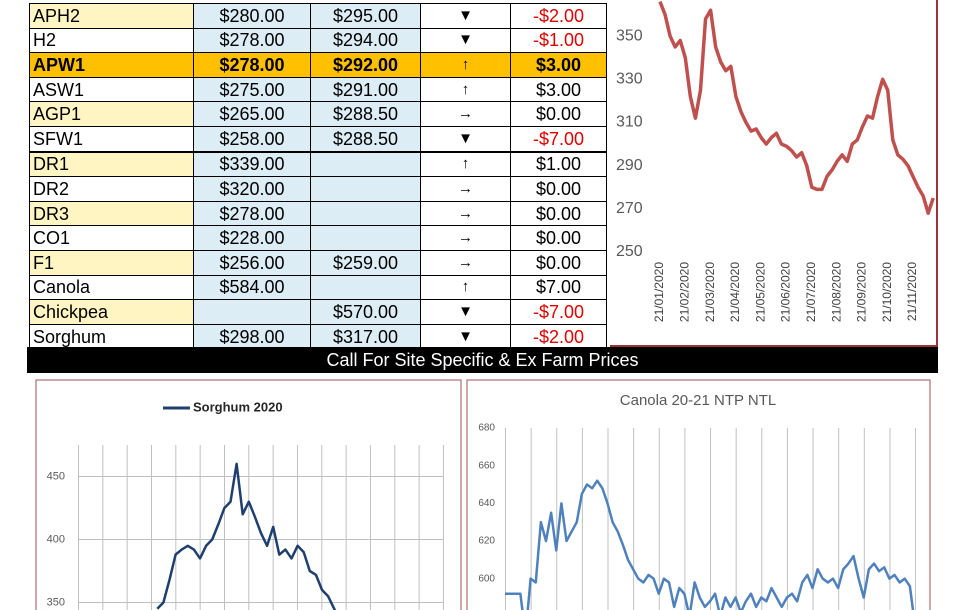 The width and height of the screenshot is (968, 610). Describe the element at coordinates (365, 65) in the screenshot. I see `price: $292.00` at that location.